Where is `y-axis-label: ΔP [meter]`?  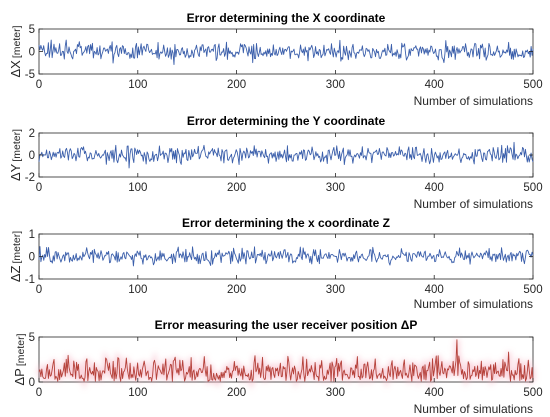 y-axis-label: ΔP [meter] is located at coordinates (19, 359).